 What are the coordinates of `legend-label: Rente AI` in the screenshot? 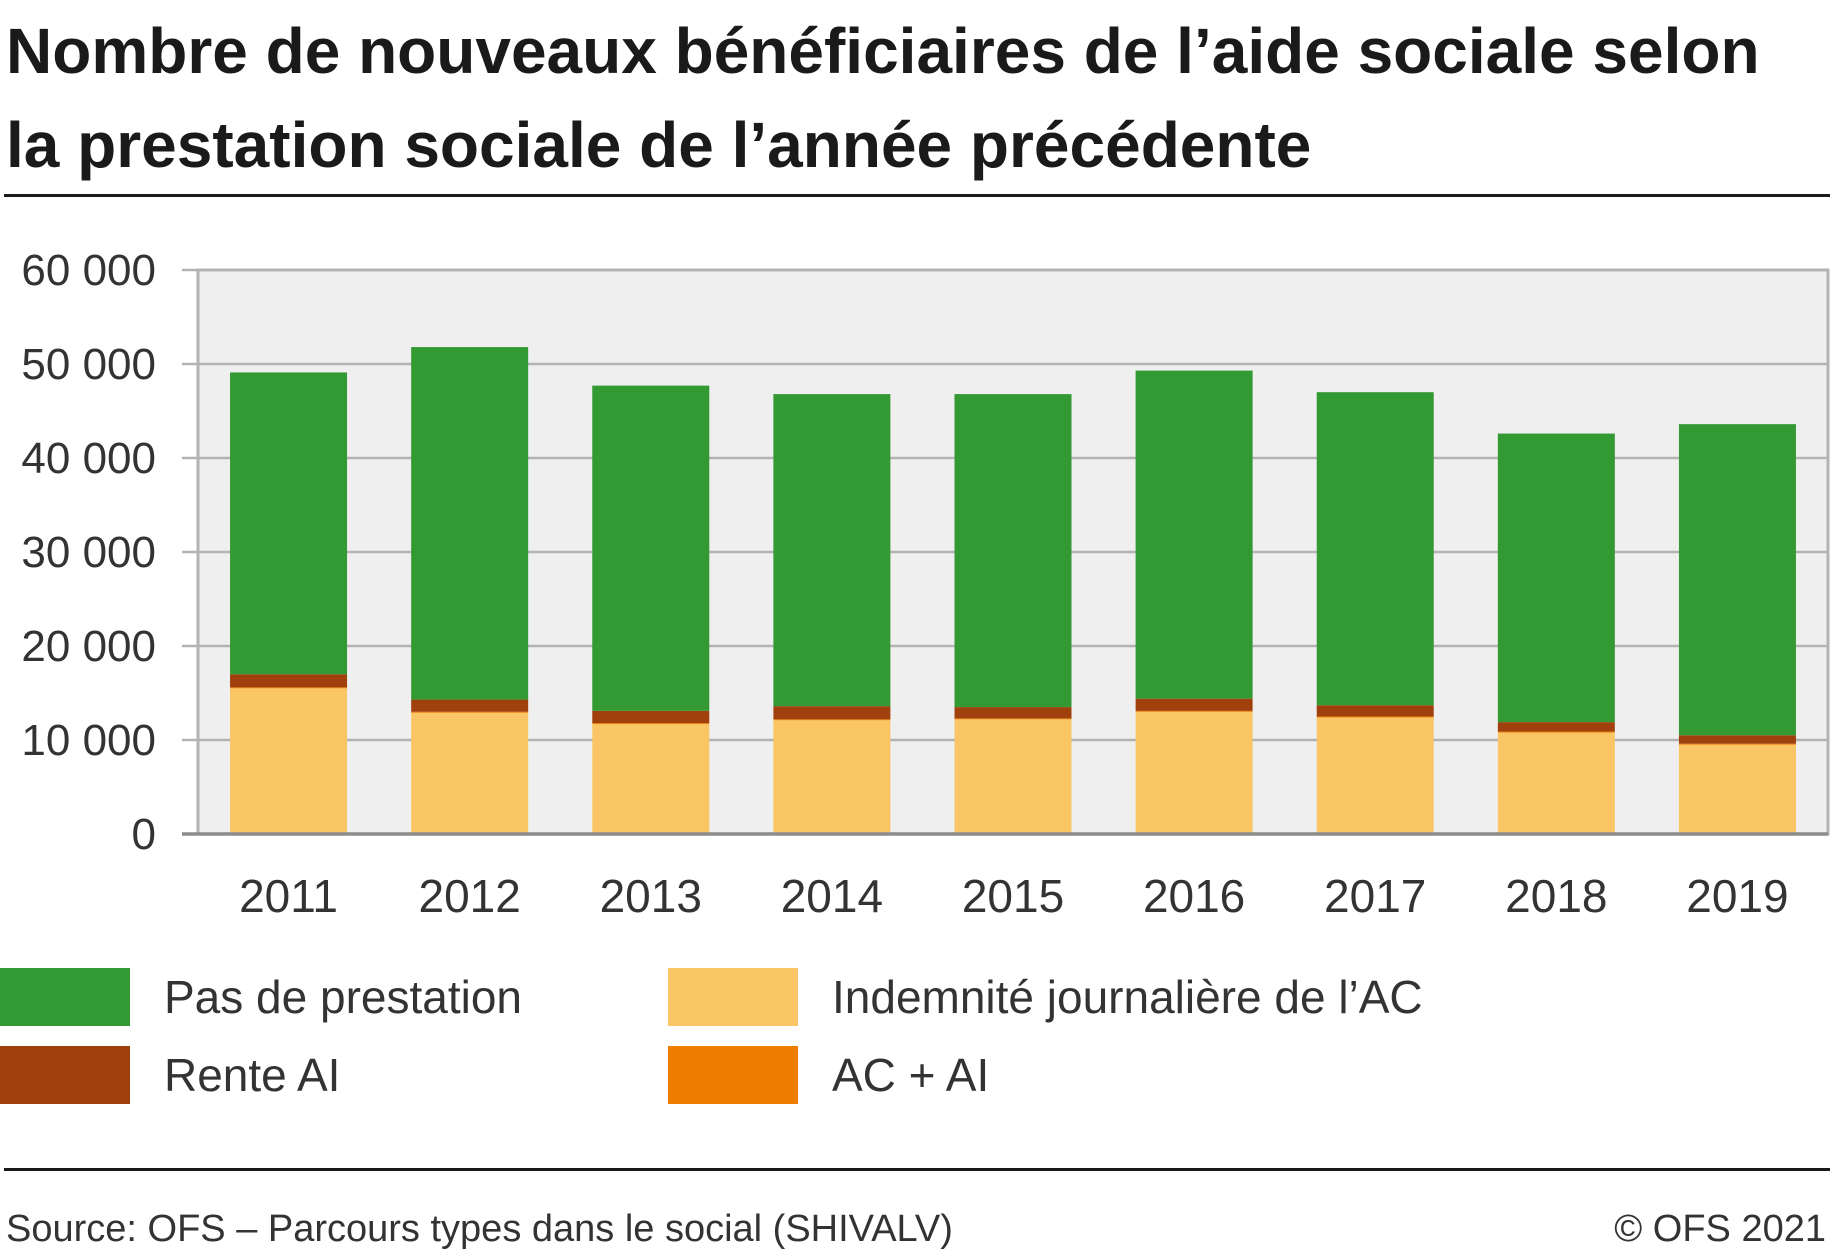 It's located at (252, 1075).